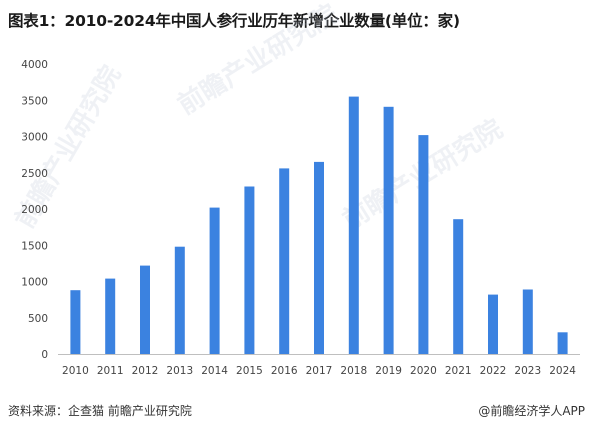  Describe the element at coordinates (34, 283) in the screenshot. I see `y-tick-label: 1000` at that location.